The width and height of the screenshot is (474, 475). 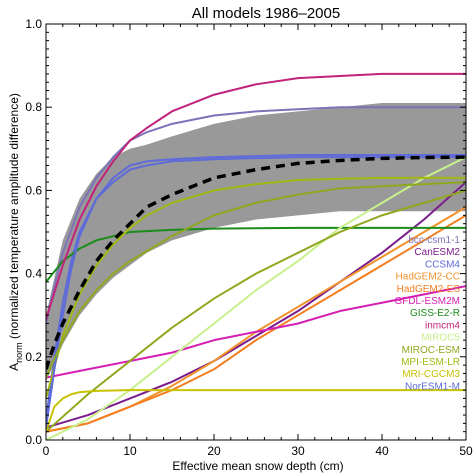 I want to click on y-tick-label: 0.0, so click(x=33, y=440).